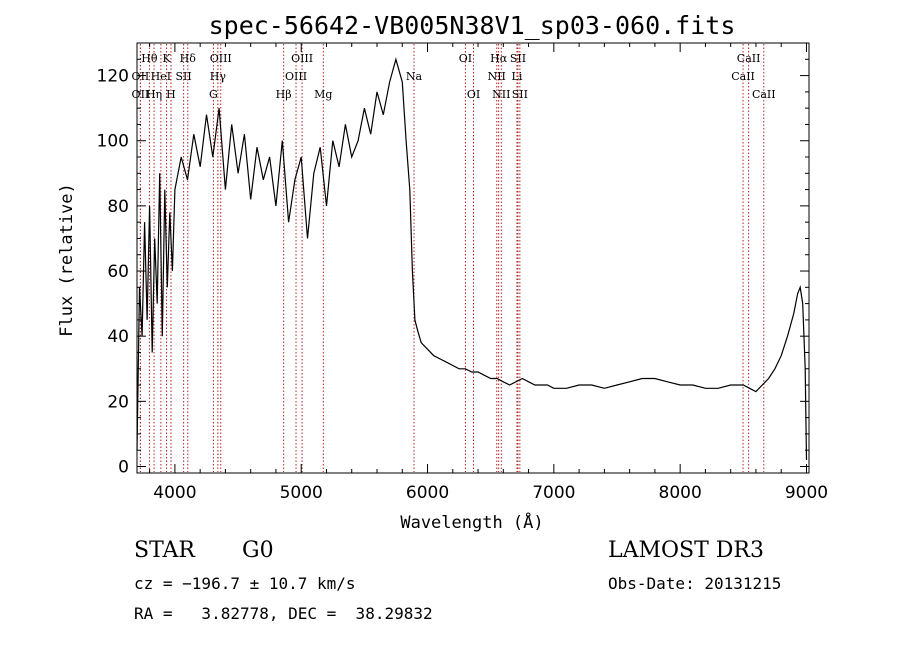 Image resolution: width=900 pixels, height=649 pixels. What do you see at coordinates (245, 583) in the screenshot?
I see `redshift-velocity: cz = −196.7 ± 10.7 km/s` at bounding box center [245, 583].